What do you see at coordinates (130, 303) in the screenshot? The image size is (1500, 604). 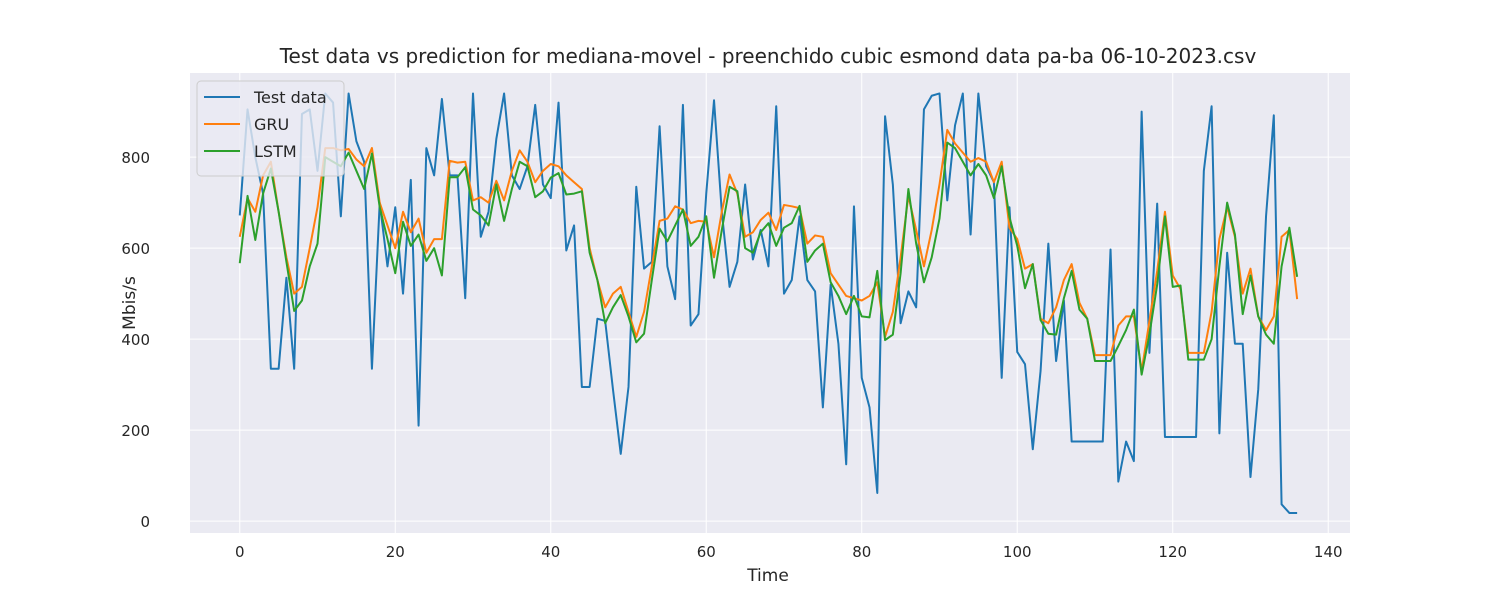 I see `y-axis-label: Mbis/s` at bounding box center [130, 303].